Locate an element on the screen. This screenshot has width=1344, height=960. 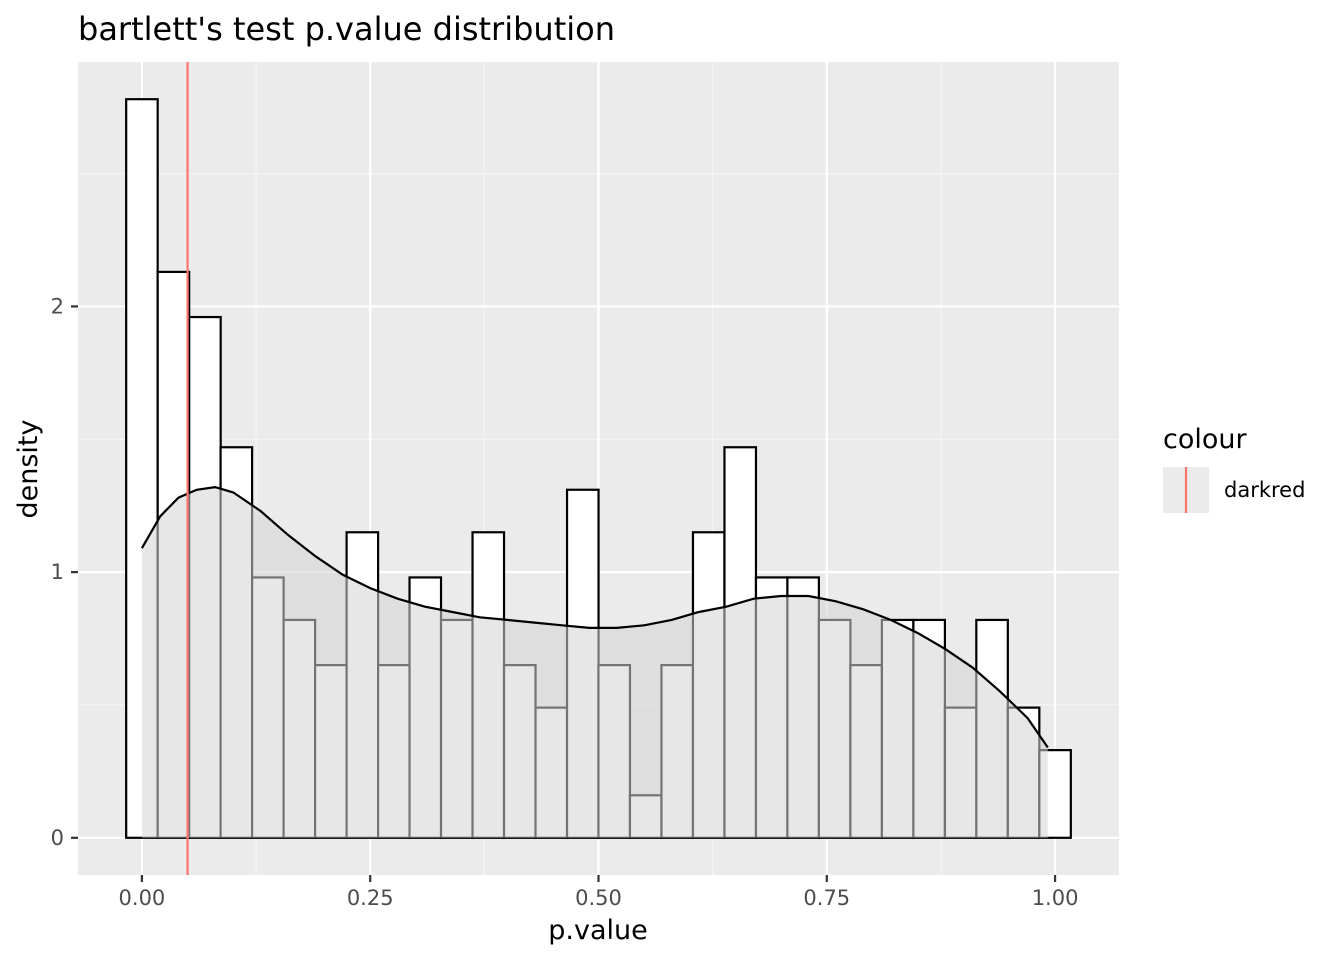
chart-title: bartlett's test p.value distribution is located at coordinates (346, 29).